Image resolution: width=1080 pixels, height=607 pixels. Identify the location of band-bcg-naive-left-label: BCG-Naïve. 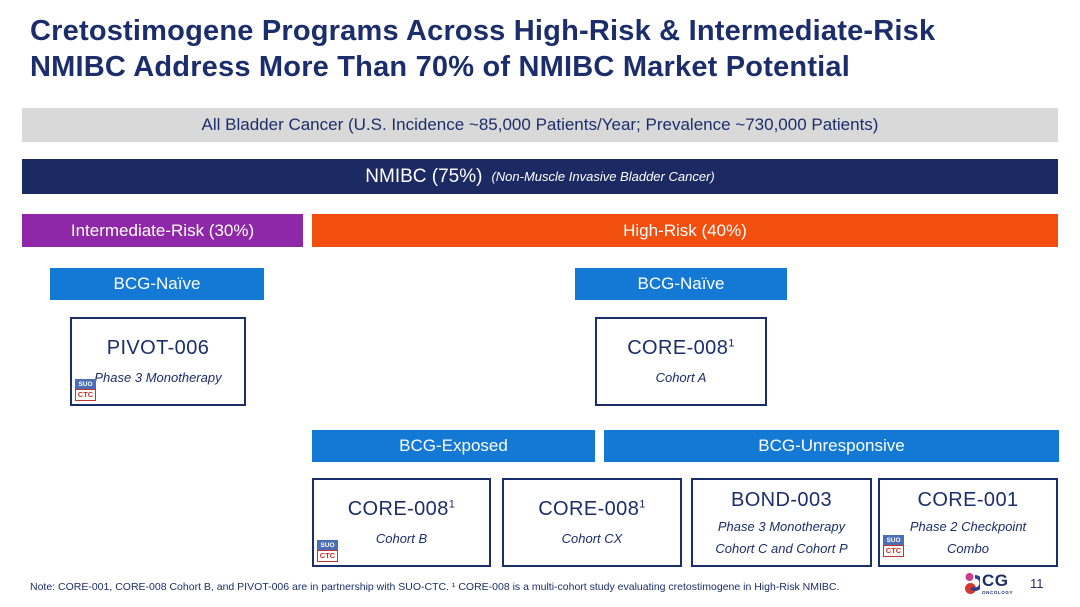
(157, 283).